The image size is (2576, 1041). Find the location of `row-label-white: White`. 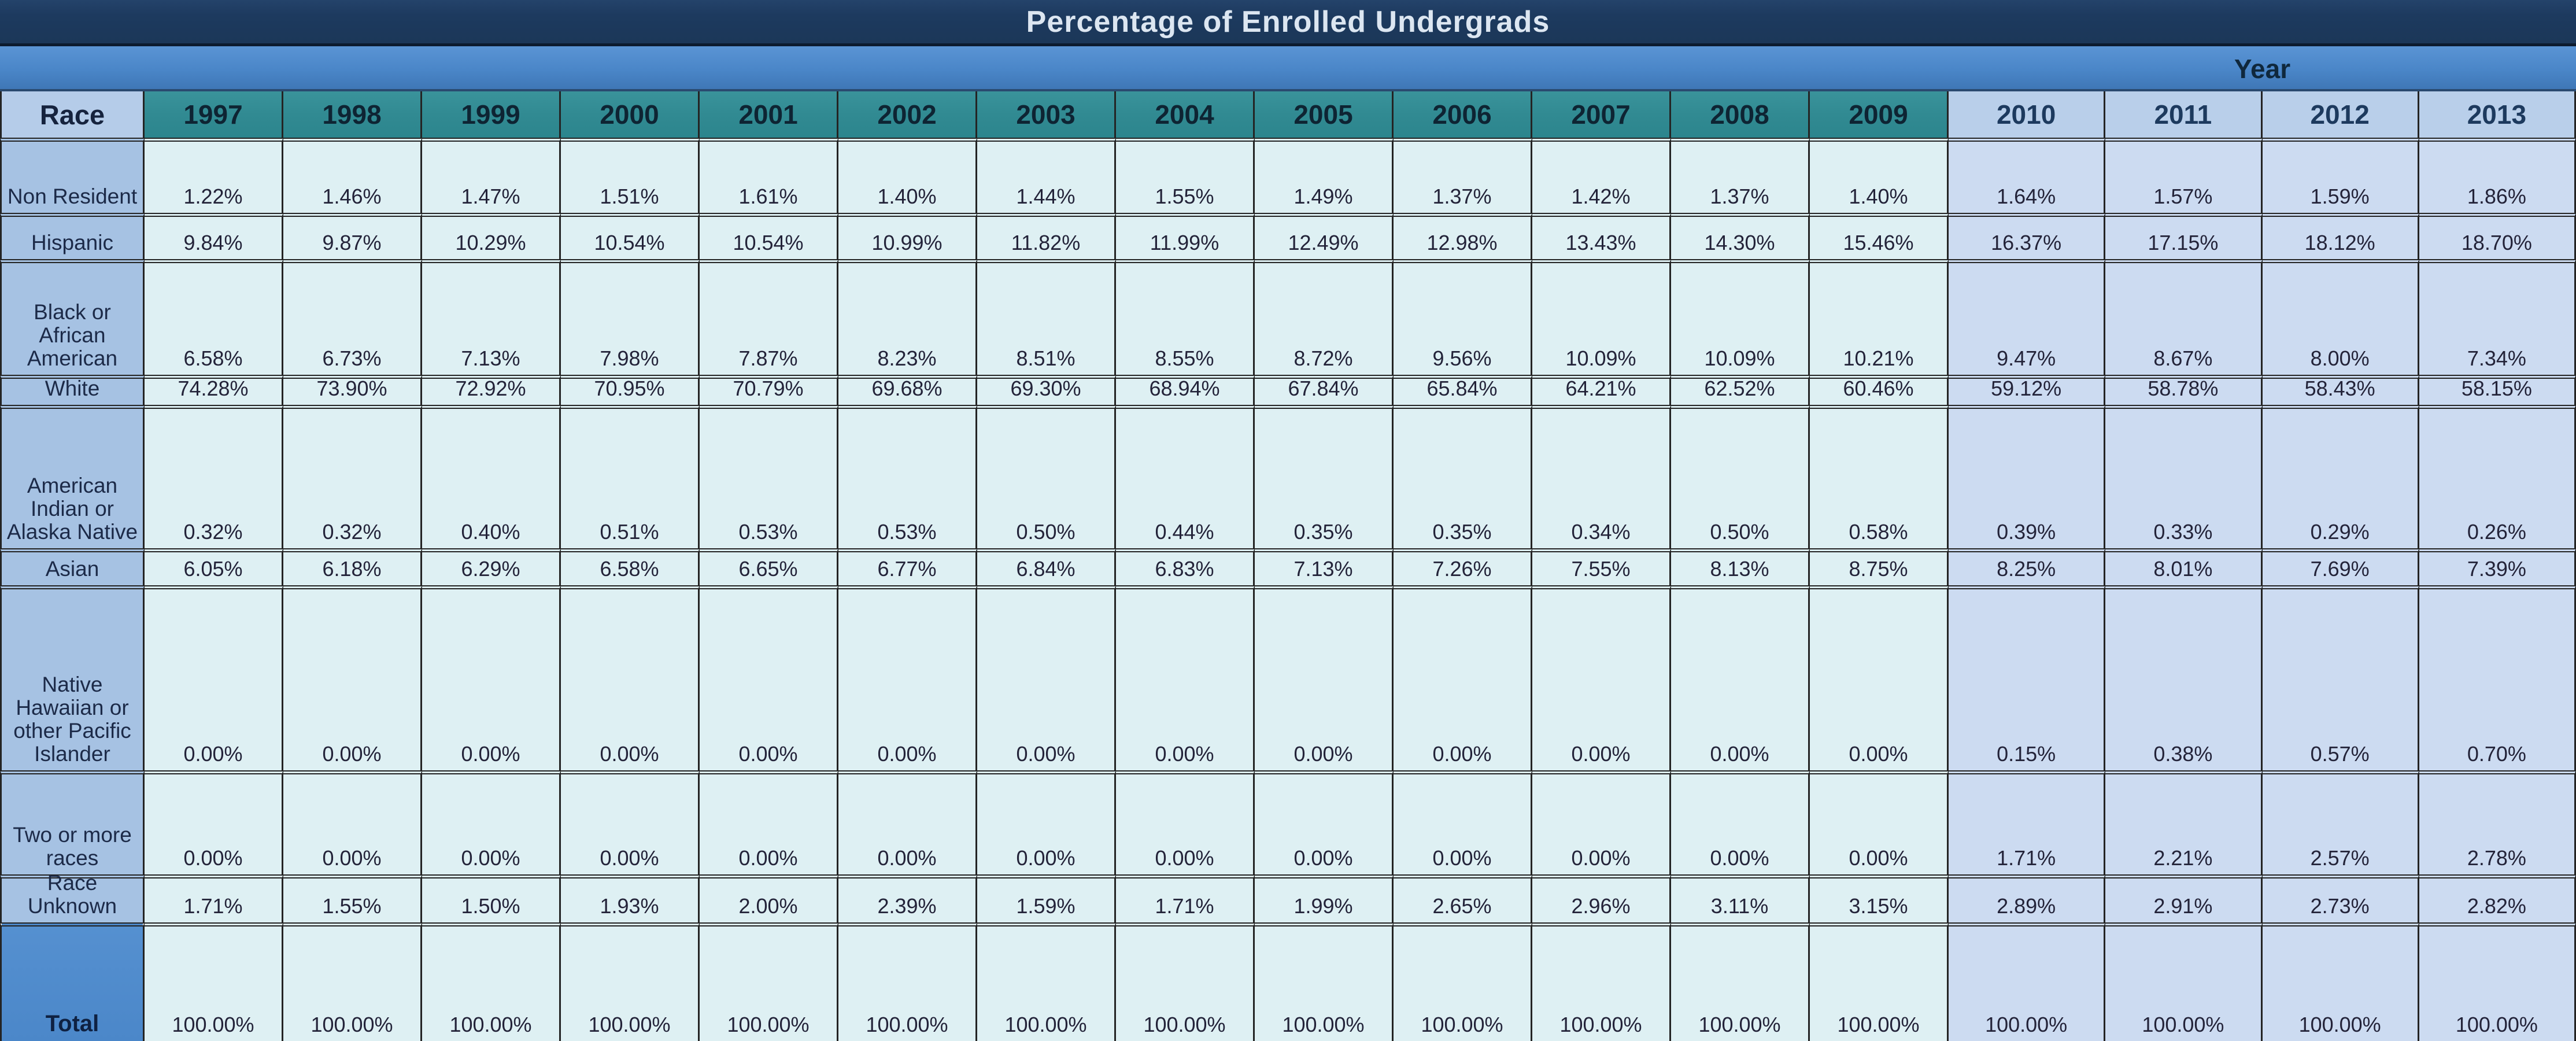

row-label-white: White is located at coordinates (72, 390).